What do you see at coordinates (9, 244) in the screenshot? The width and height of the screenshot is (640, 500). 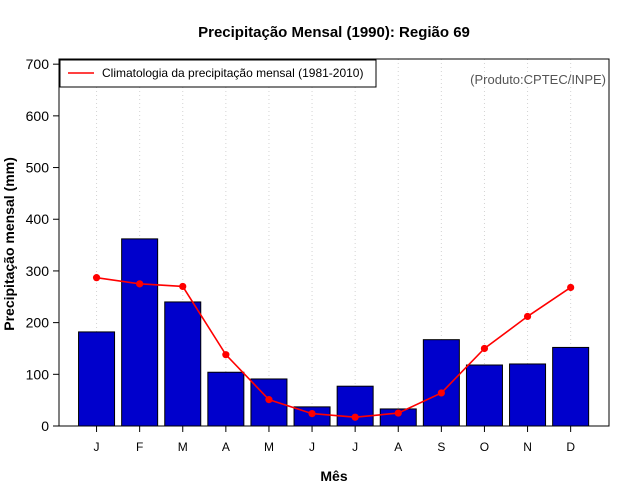 I see `y-axis-label: Precipitação mensal (mm)` at bounding box center [9, 244].